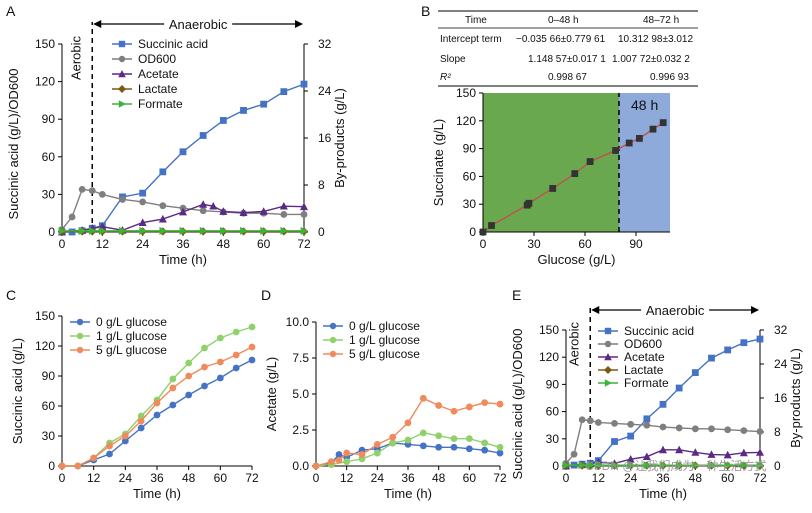  I want to click on panel-b-x-tick-label: 60, so click(585, 244).